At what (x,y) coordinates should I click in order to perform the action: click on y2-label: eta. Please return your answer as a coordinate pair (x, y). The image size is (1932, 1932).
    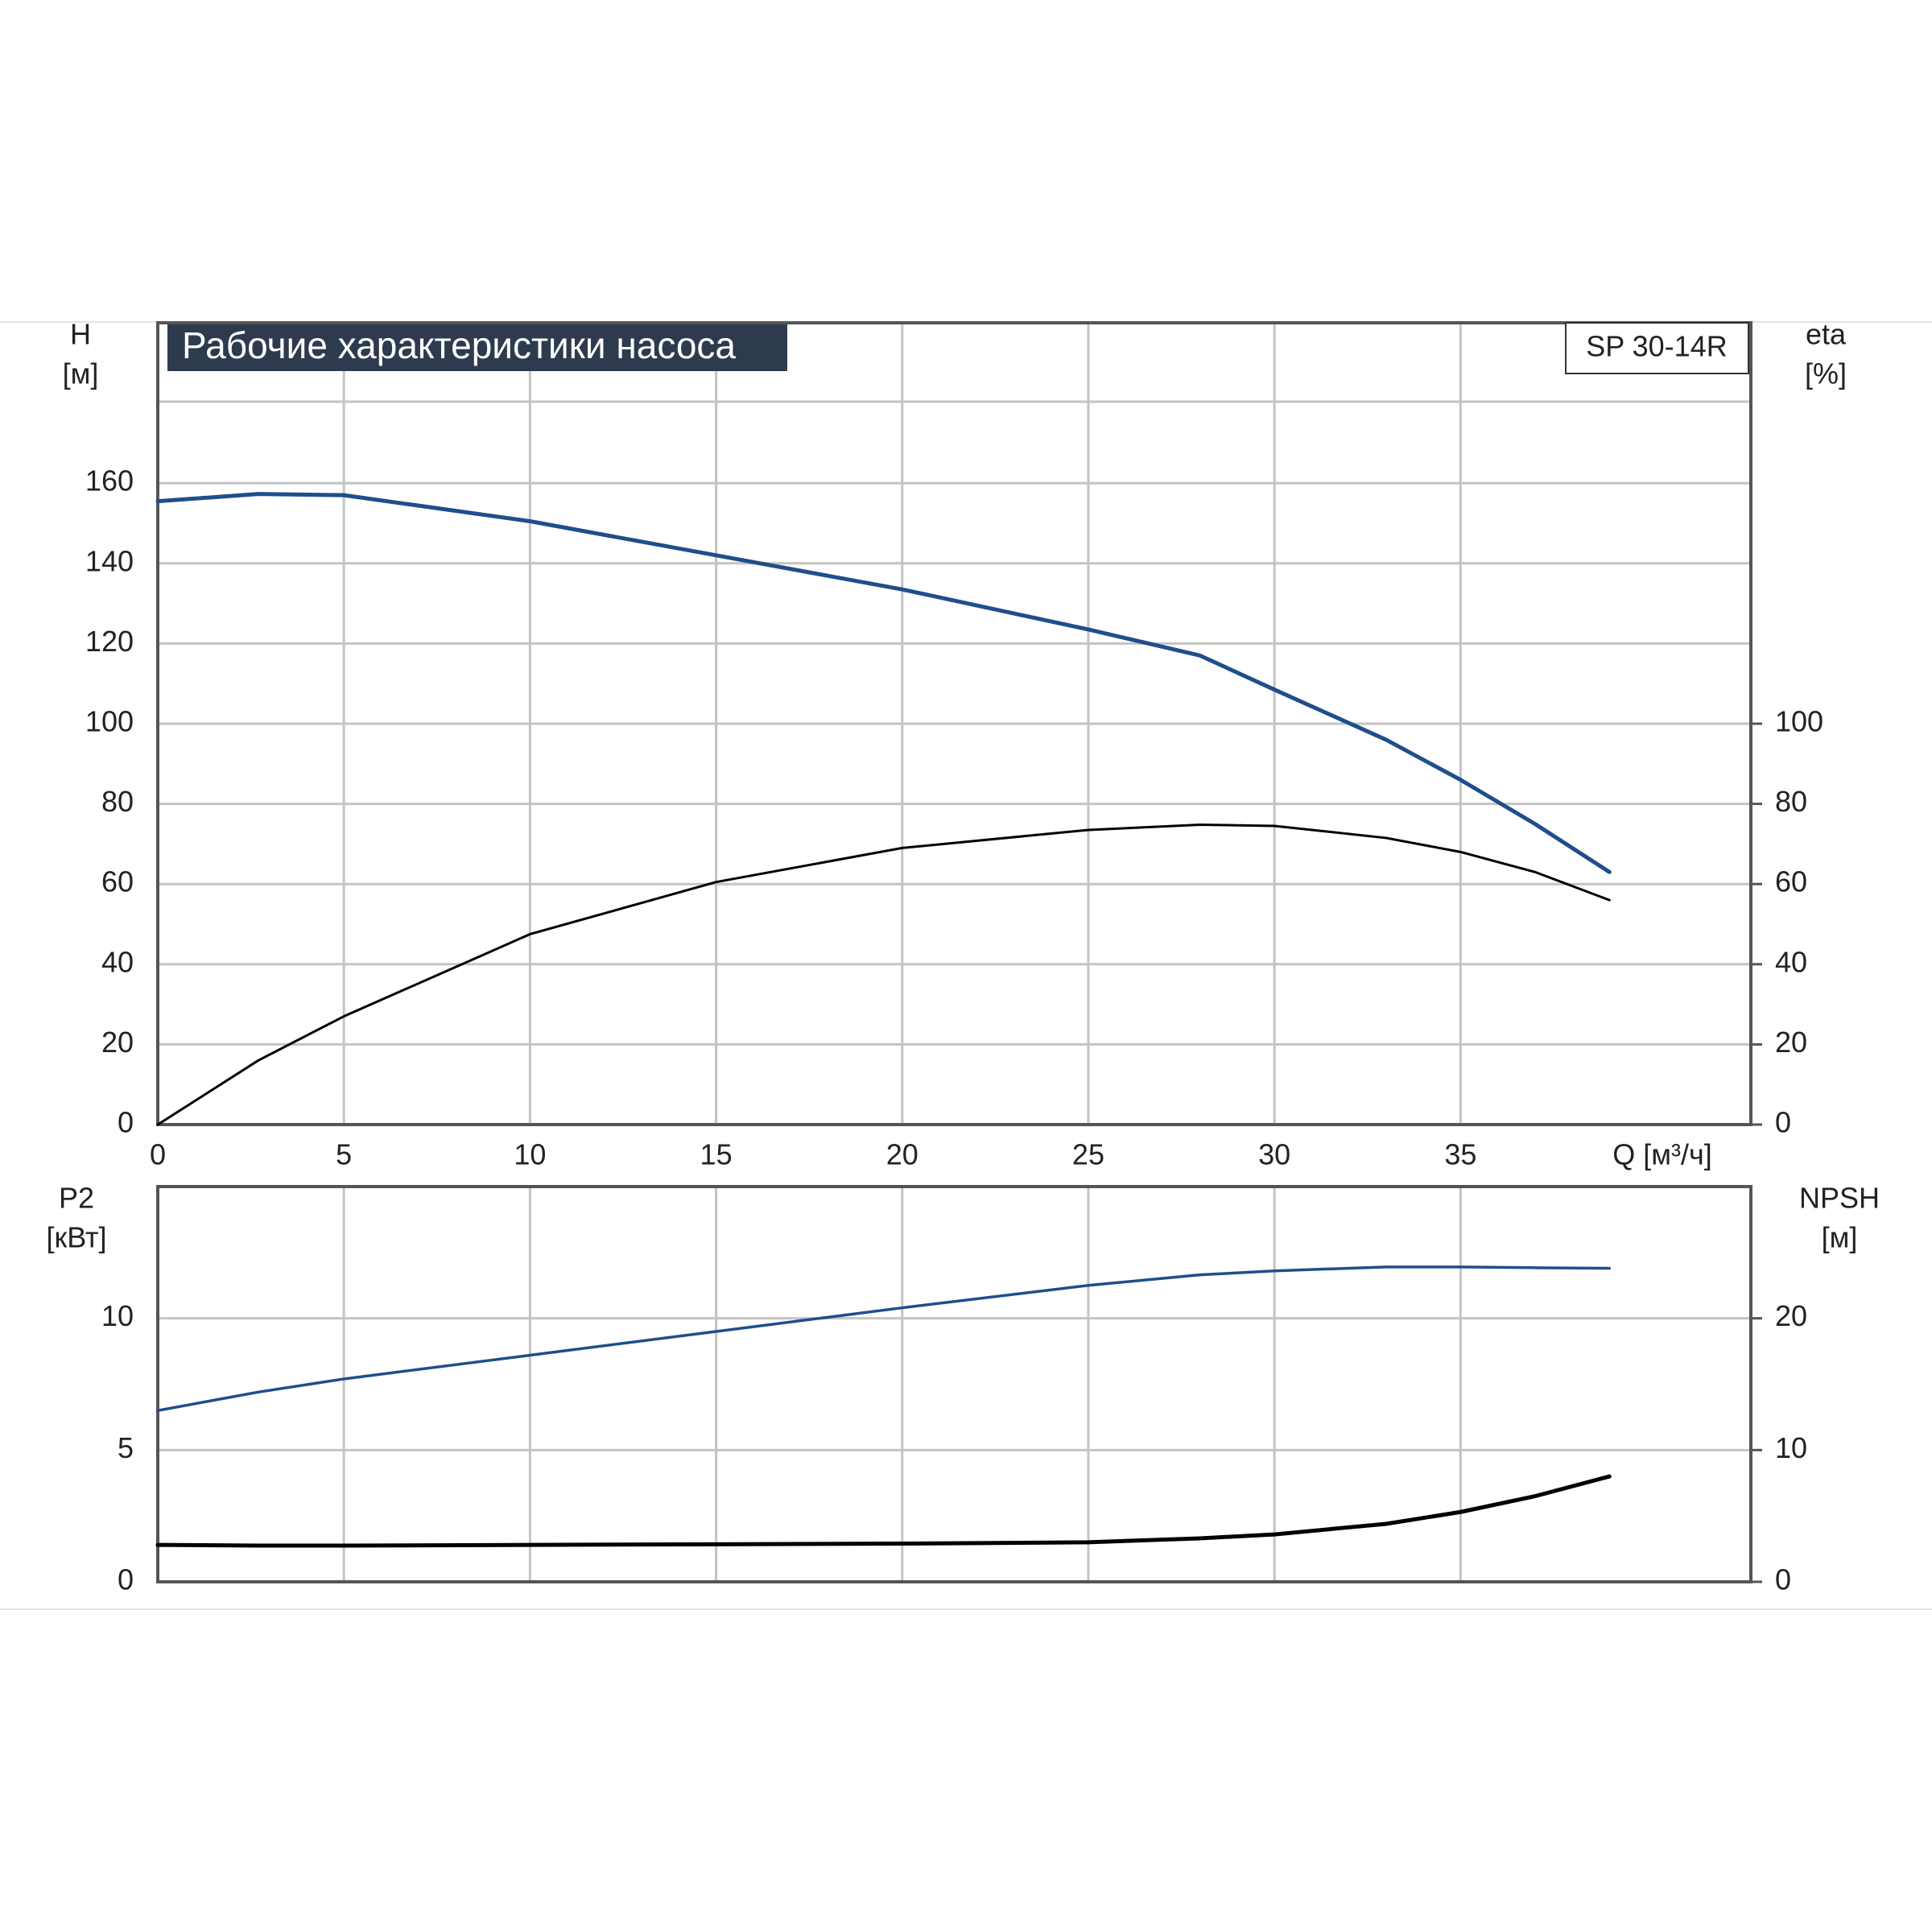
    Looking at the image, I should click on (1826, 334).